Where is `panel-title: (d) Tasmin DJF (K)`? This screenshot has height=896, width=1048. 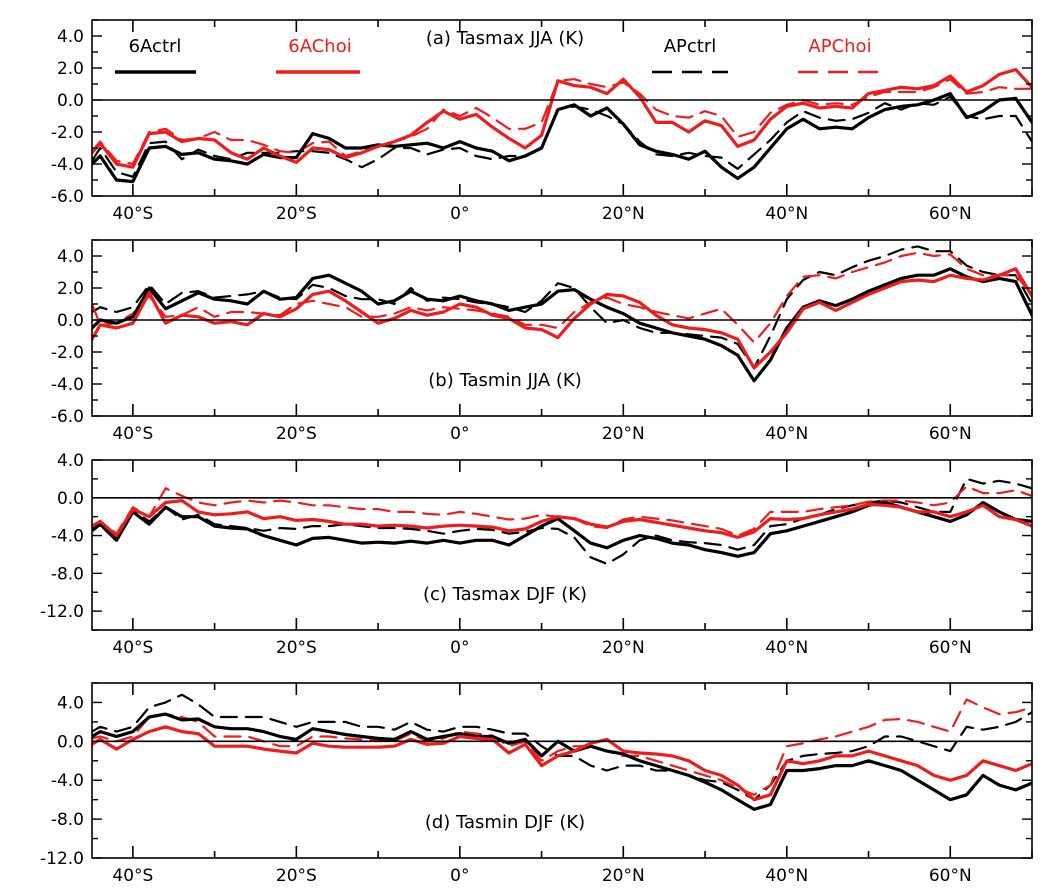
panel-title: (d) Tasmin DJF (K) is located at coordinates (505, 822).